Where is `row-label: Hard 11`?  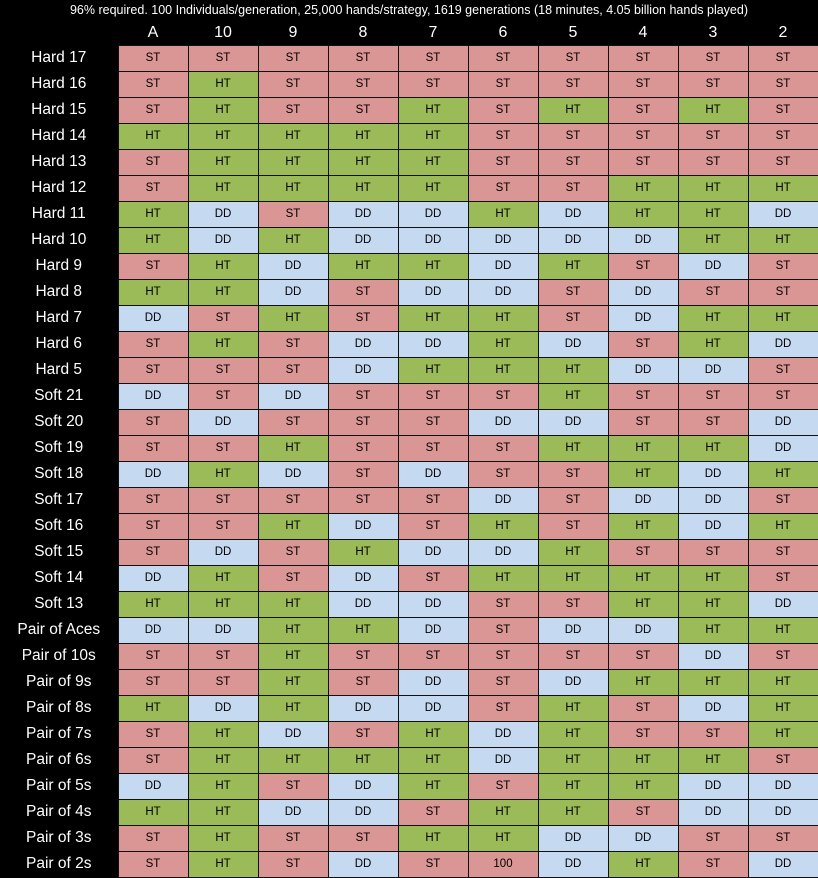
row-label: Hard 11 is located at coordinates (59, 214).